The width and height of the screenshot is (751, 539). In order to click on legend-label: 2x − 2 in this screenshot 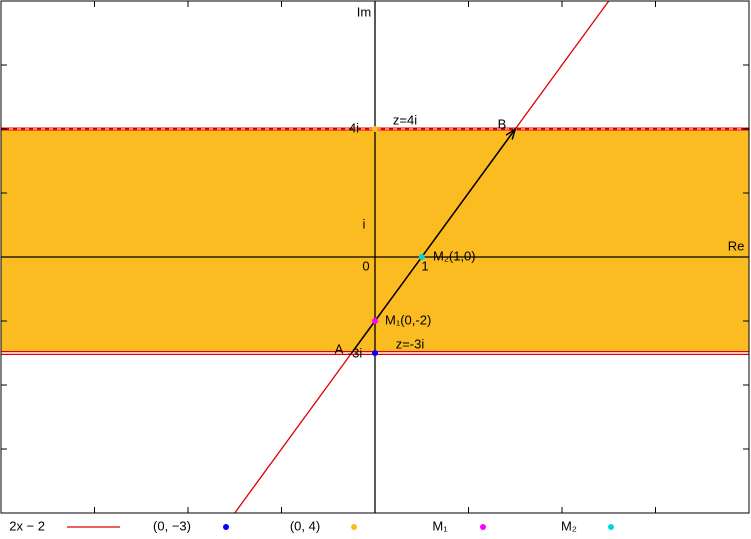, I will do `click(27, 525)`.